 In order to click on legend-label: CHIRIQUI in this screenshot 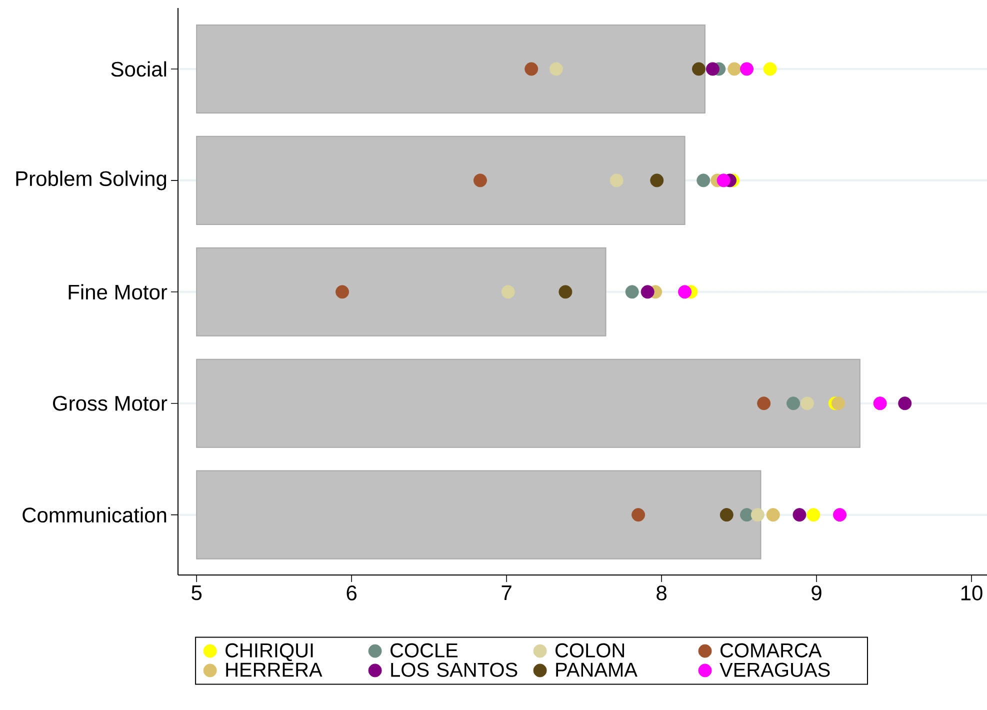, I will do `click(269, 652)`.